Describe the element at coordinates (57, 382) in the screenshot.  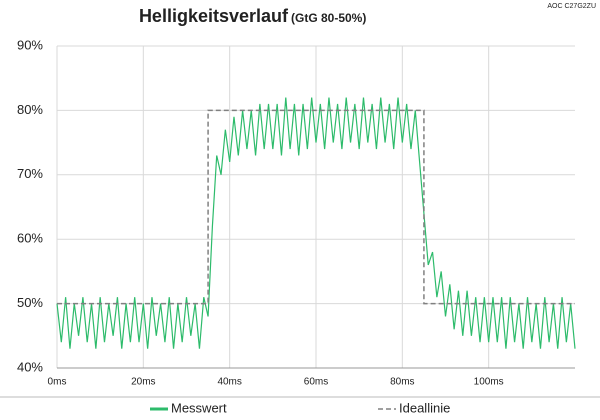
I see `x-tick-label: 0ms` at that location.